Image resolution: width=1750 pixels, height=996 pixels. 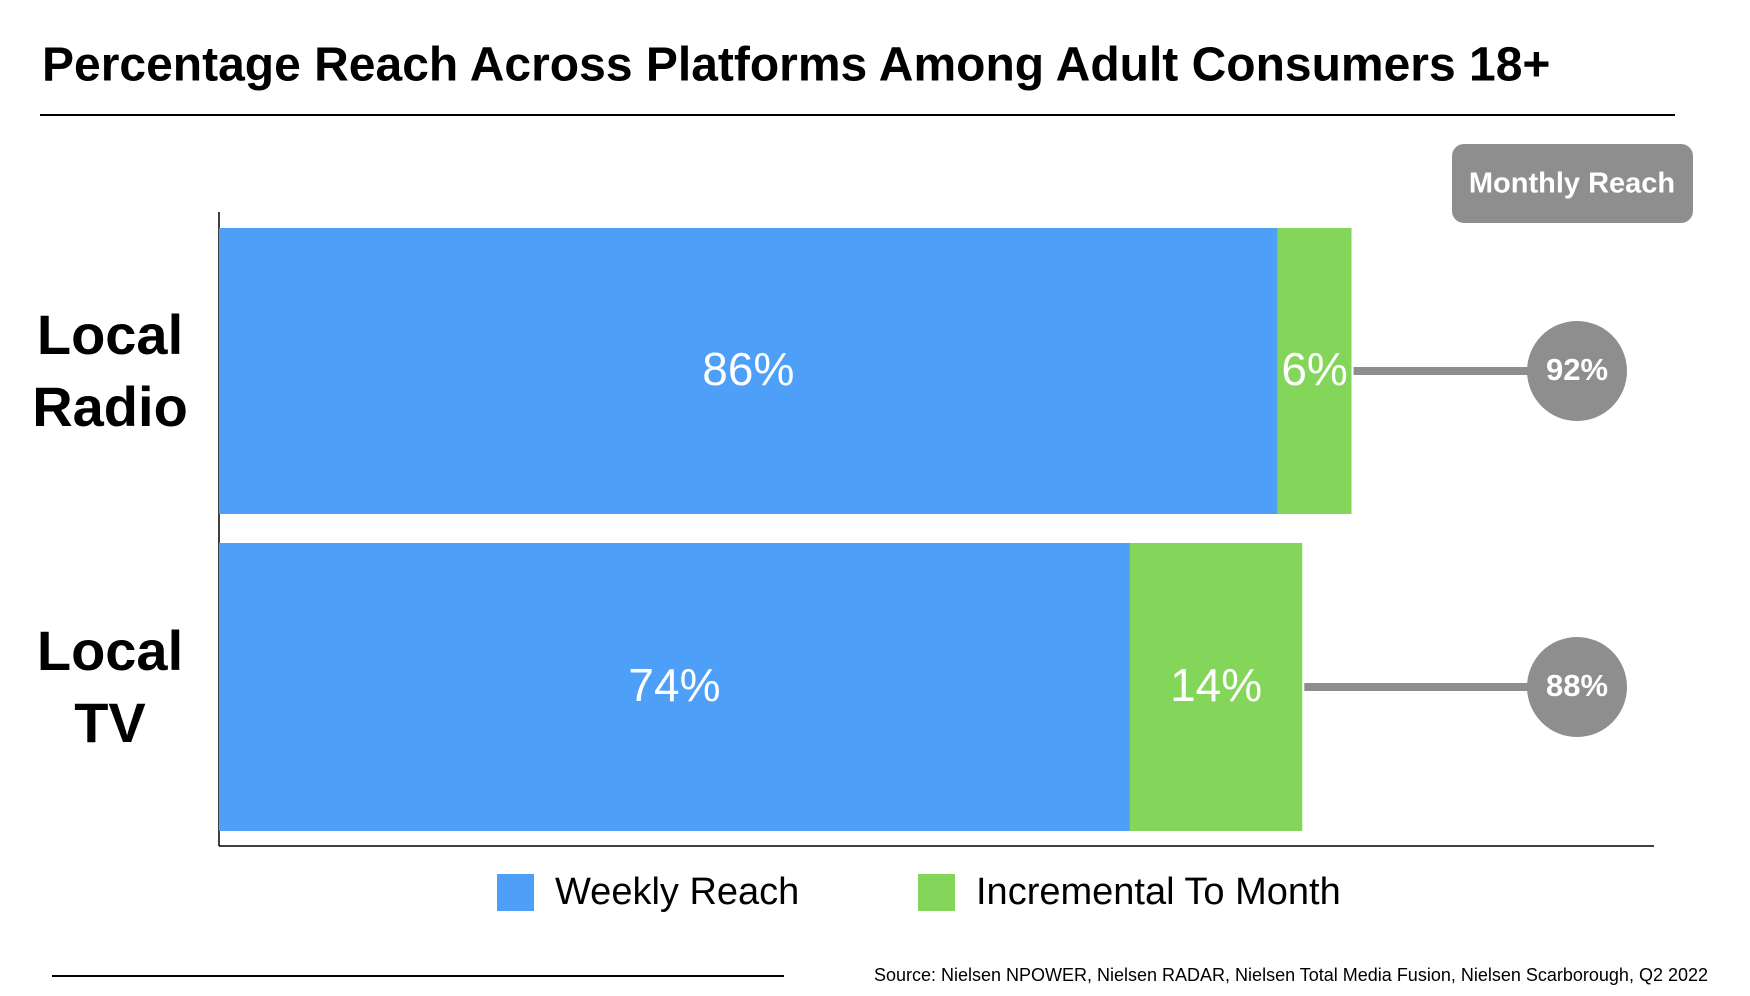 I want to click on total-label: 88%, so click(x=1577, y=685).